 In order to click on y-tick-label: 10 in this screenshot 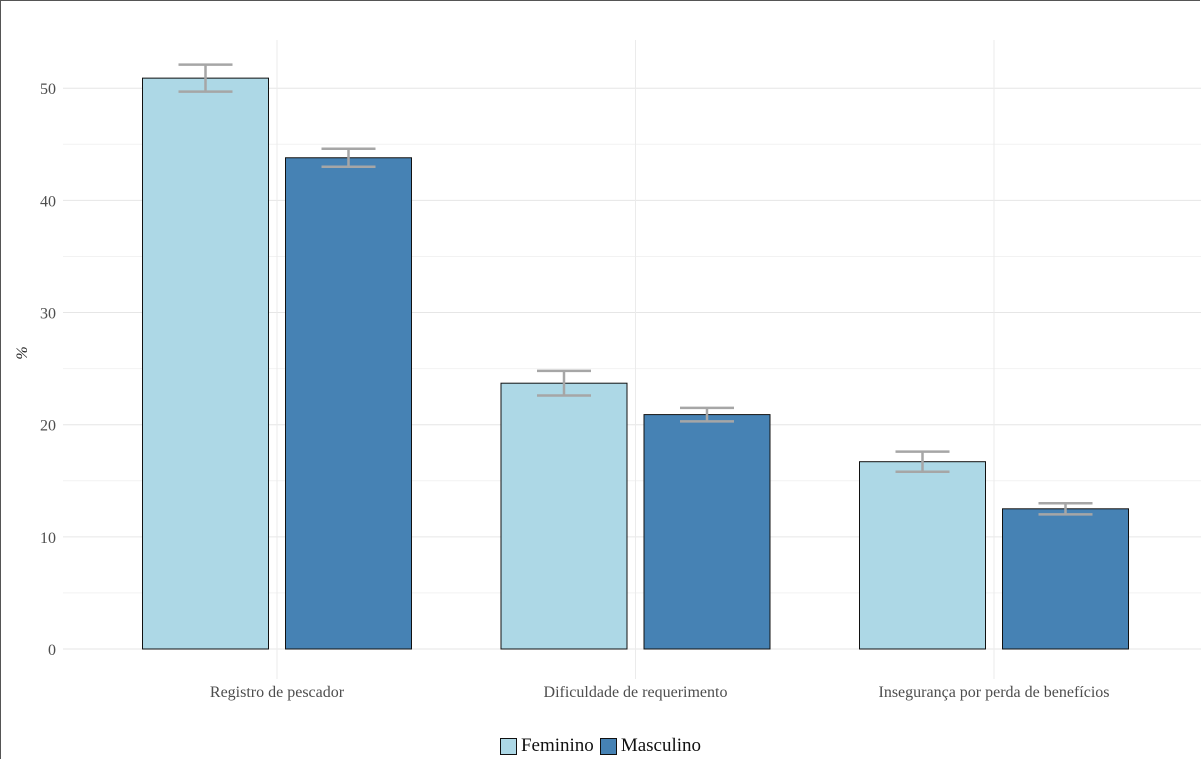, I will do `click(48, 538)`.